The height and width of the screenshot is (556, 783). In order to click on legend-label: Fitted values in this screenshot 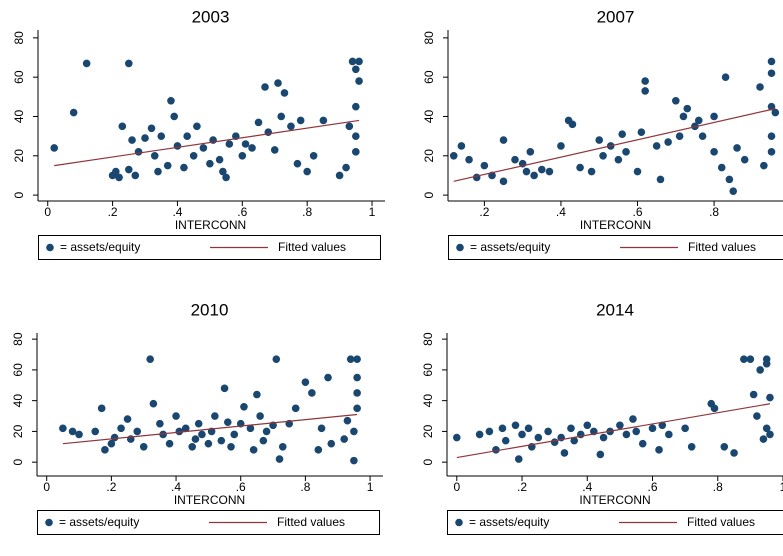, I will do `click(721, 522)`.